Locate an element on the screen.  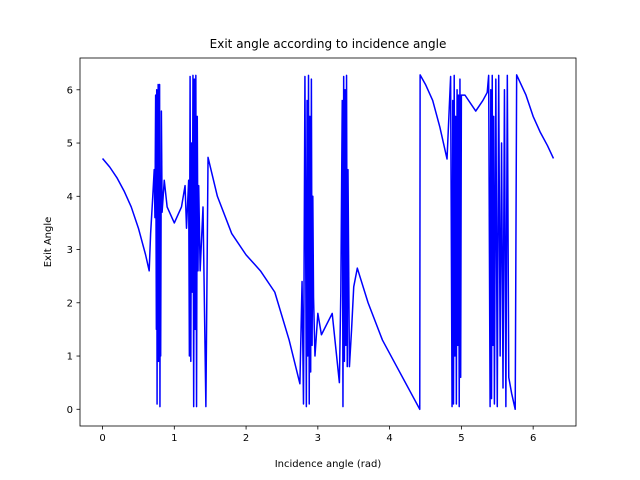
y-tick-label: 3 is located at coordinates (70, 250).